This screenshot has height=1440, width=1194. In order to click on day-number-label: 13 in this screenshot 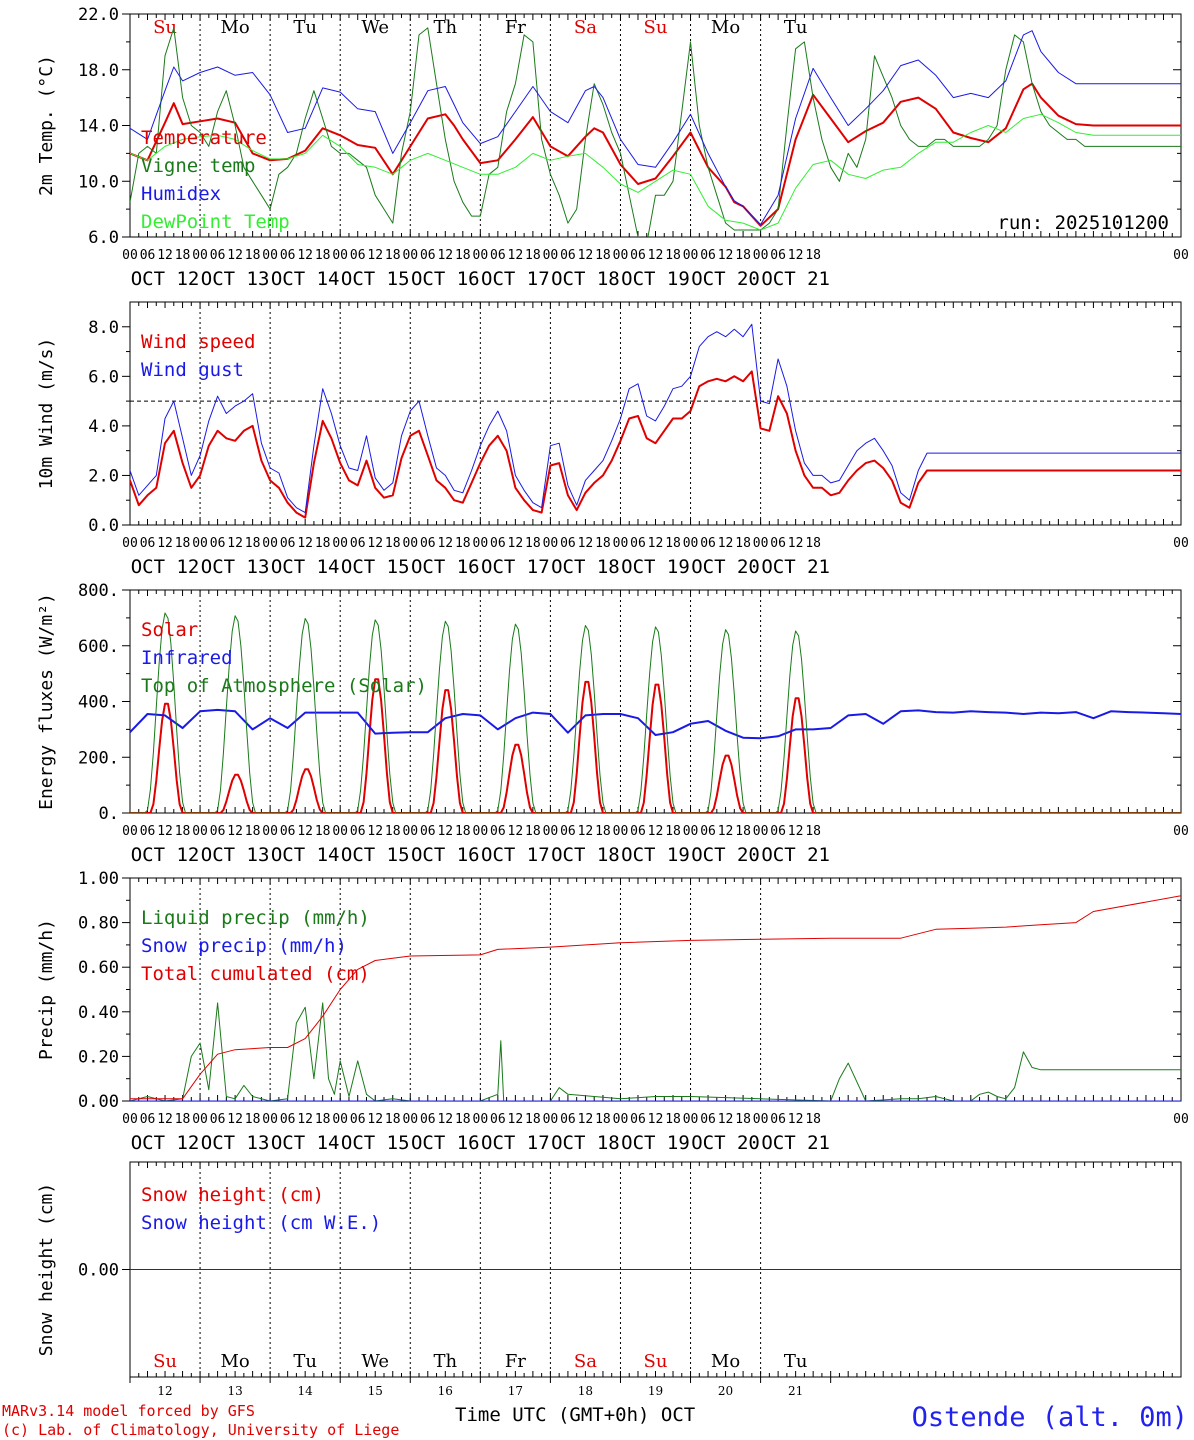, I will do `click(234, 1391)`.